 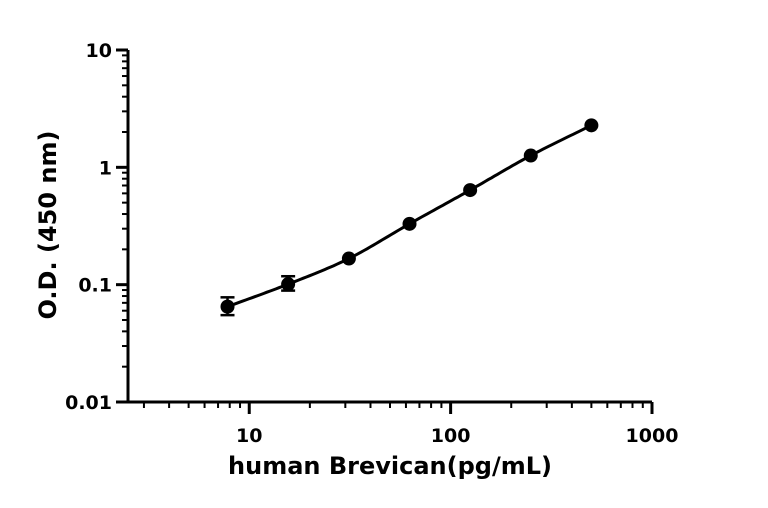 I want to click on x-tick-label: 1000, so click(x=652, y=436).